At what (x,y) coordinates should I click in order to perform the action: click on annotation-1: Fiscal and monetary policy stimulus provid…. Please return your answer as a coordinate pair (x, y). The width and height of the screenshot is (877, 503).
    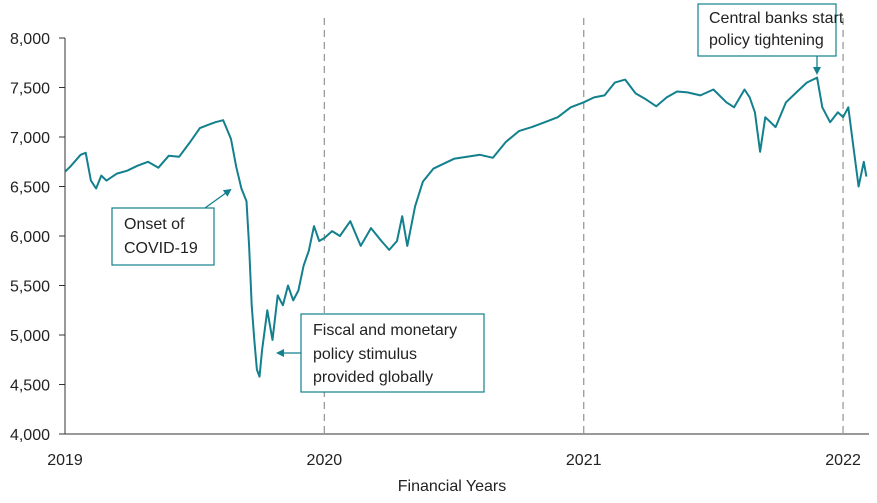
    Looking at the image, I should click on (380, 353).